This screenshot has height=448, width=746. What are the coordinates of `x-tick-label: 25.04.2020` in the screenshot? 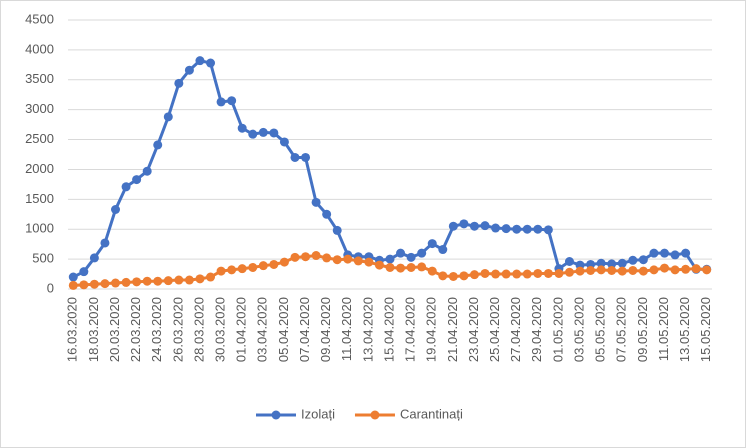 It's located at (494, 329).